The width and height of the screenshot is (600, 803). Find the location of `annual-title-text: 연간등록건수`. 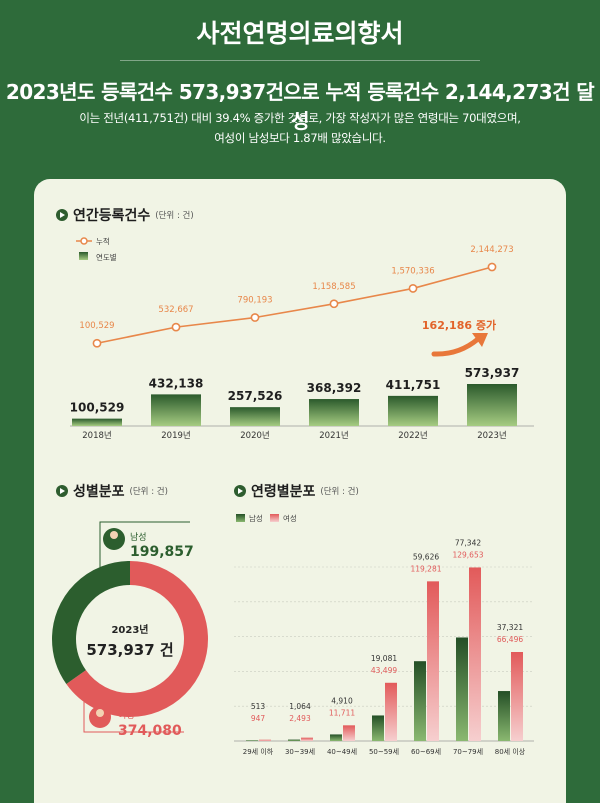

annual-title-text: 연간등록건수 is located at coordinates (112, 216).